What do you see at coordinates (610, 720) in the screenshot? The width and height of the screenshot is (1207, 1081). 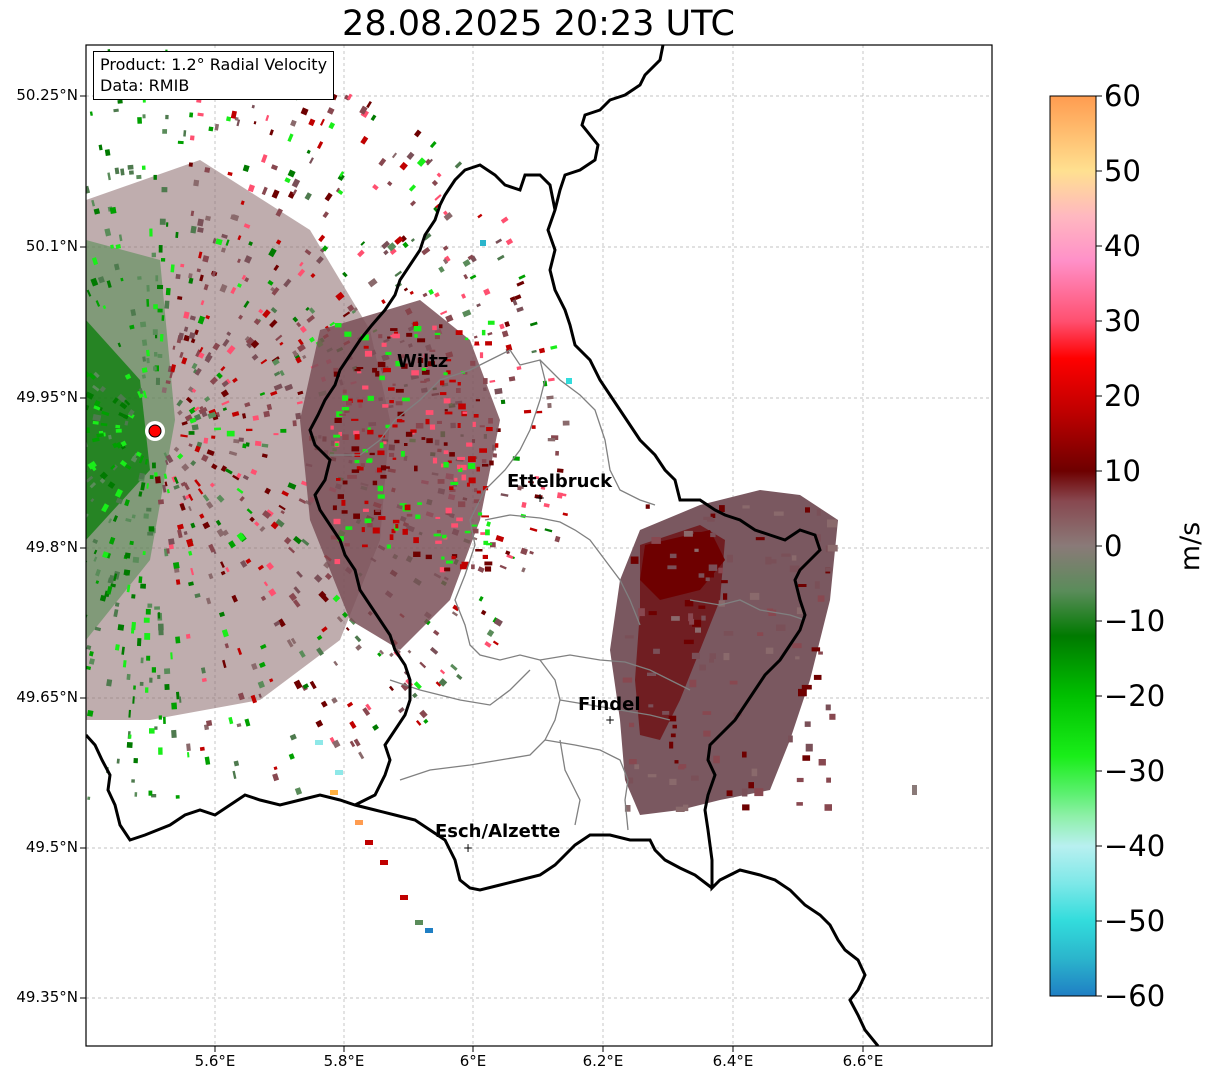 I see `findel-marker: +` at bounding box center [610, 720].